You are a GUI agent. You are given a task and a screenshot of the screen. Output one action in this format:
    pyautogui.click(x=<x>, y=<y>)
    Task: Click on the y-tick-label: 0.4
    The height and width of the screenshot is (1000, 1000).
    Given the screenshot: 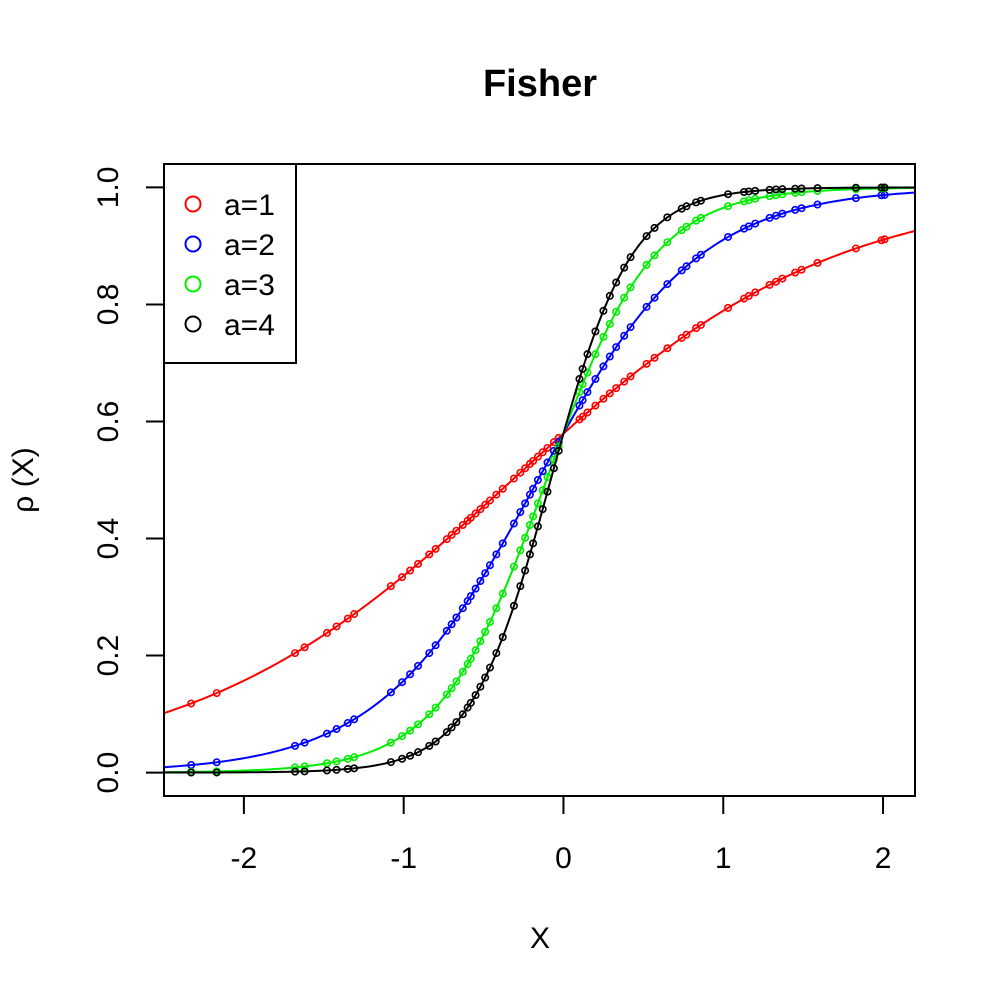 What is the action you would take?
    pyautogui.click(x=108, y=539)
    